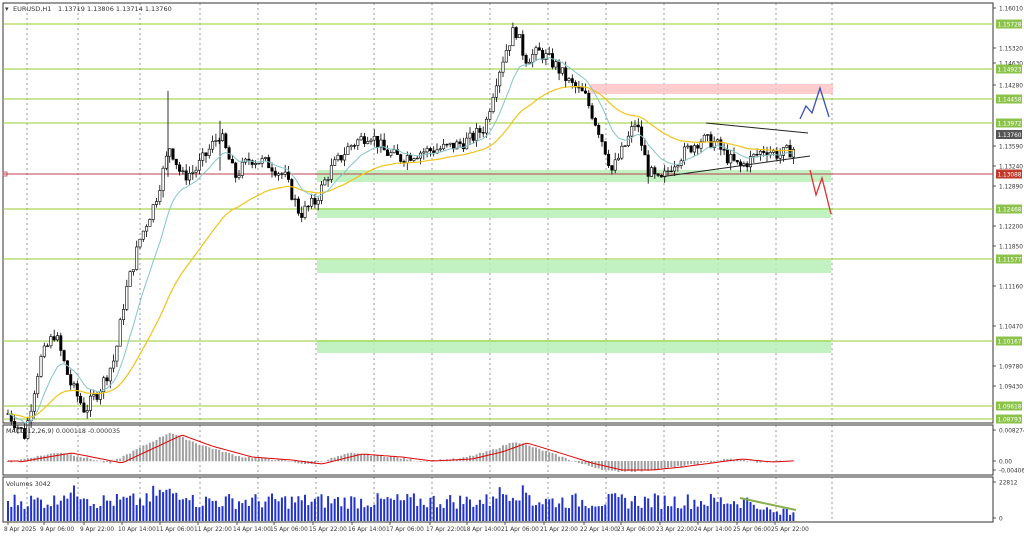 The height and width of the screenshot is (537, 1024). What do you see at coordinates (1009, 259) in the screenshot?
I see `level-label-tag` at bounding box center [1009, 259].